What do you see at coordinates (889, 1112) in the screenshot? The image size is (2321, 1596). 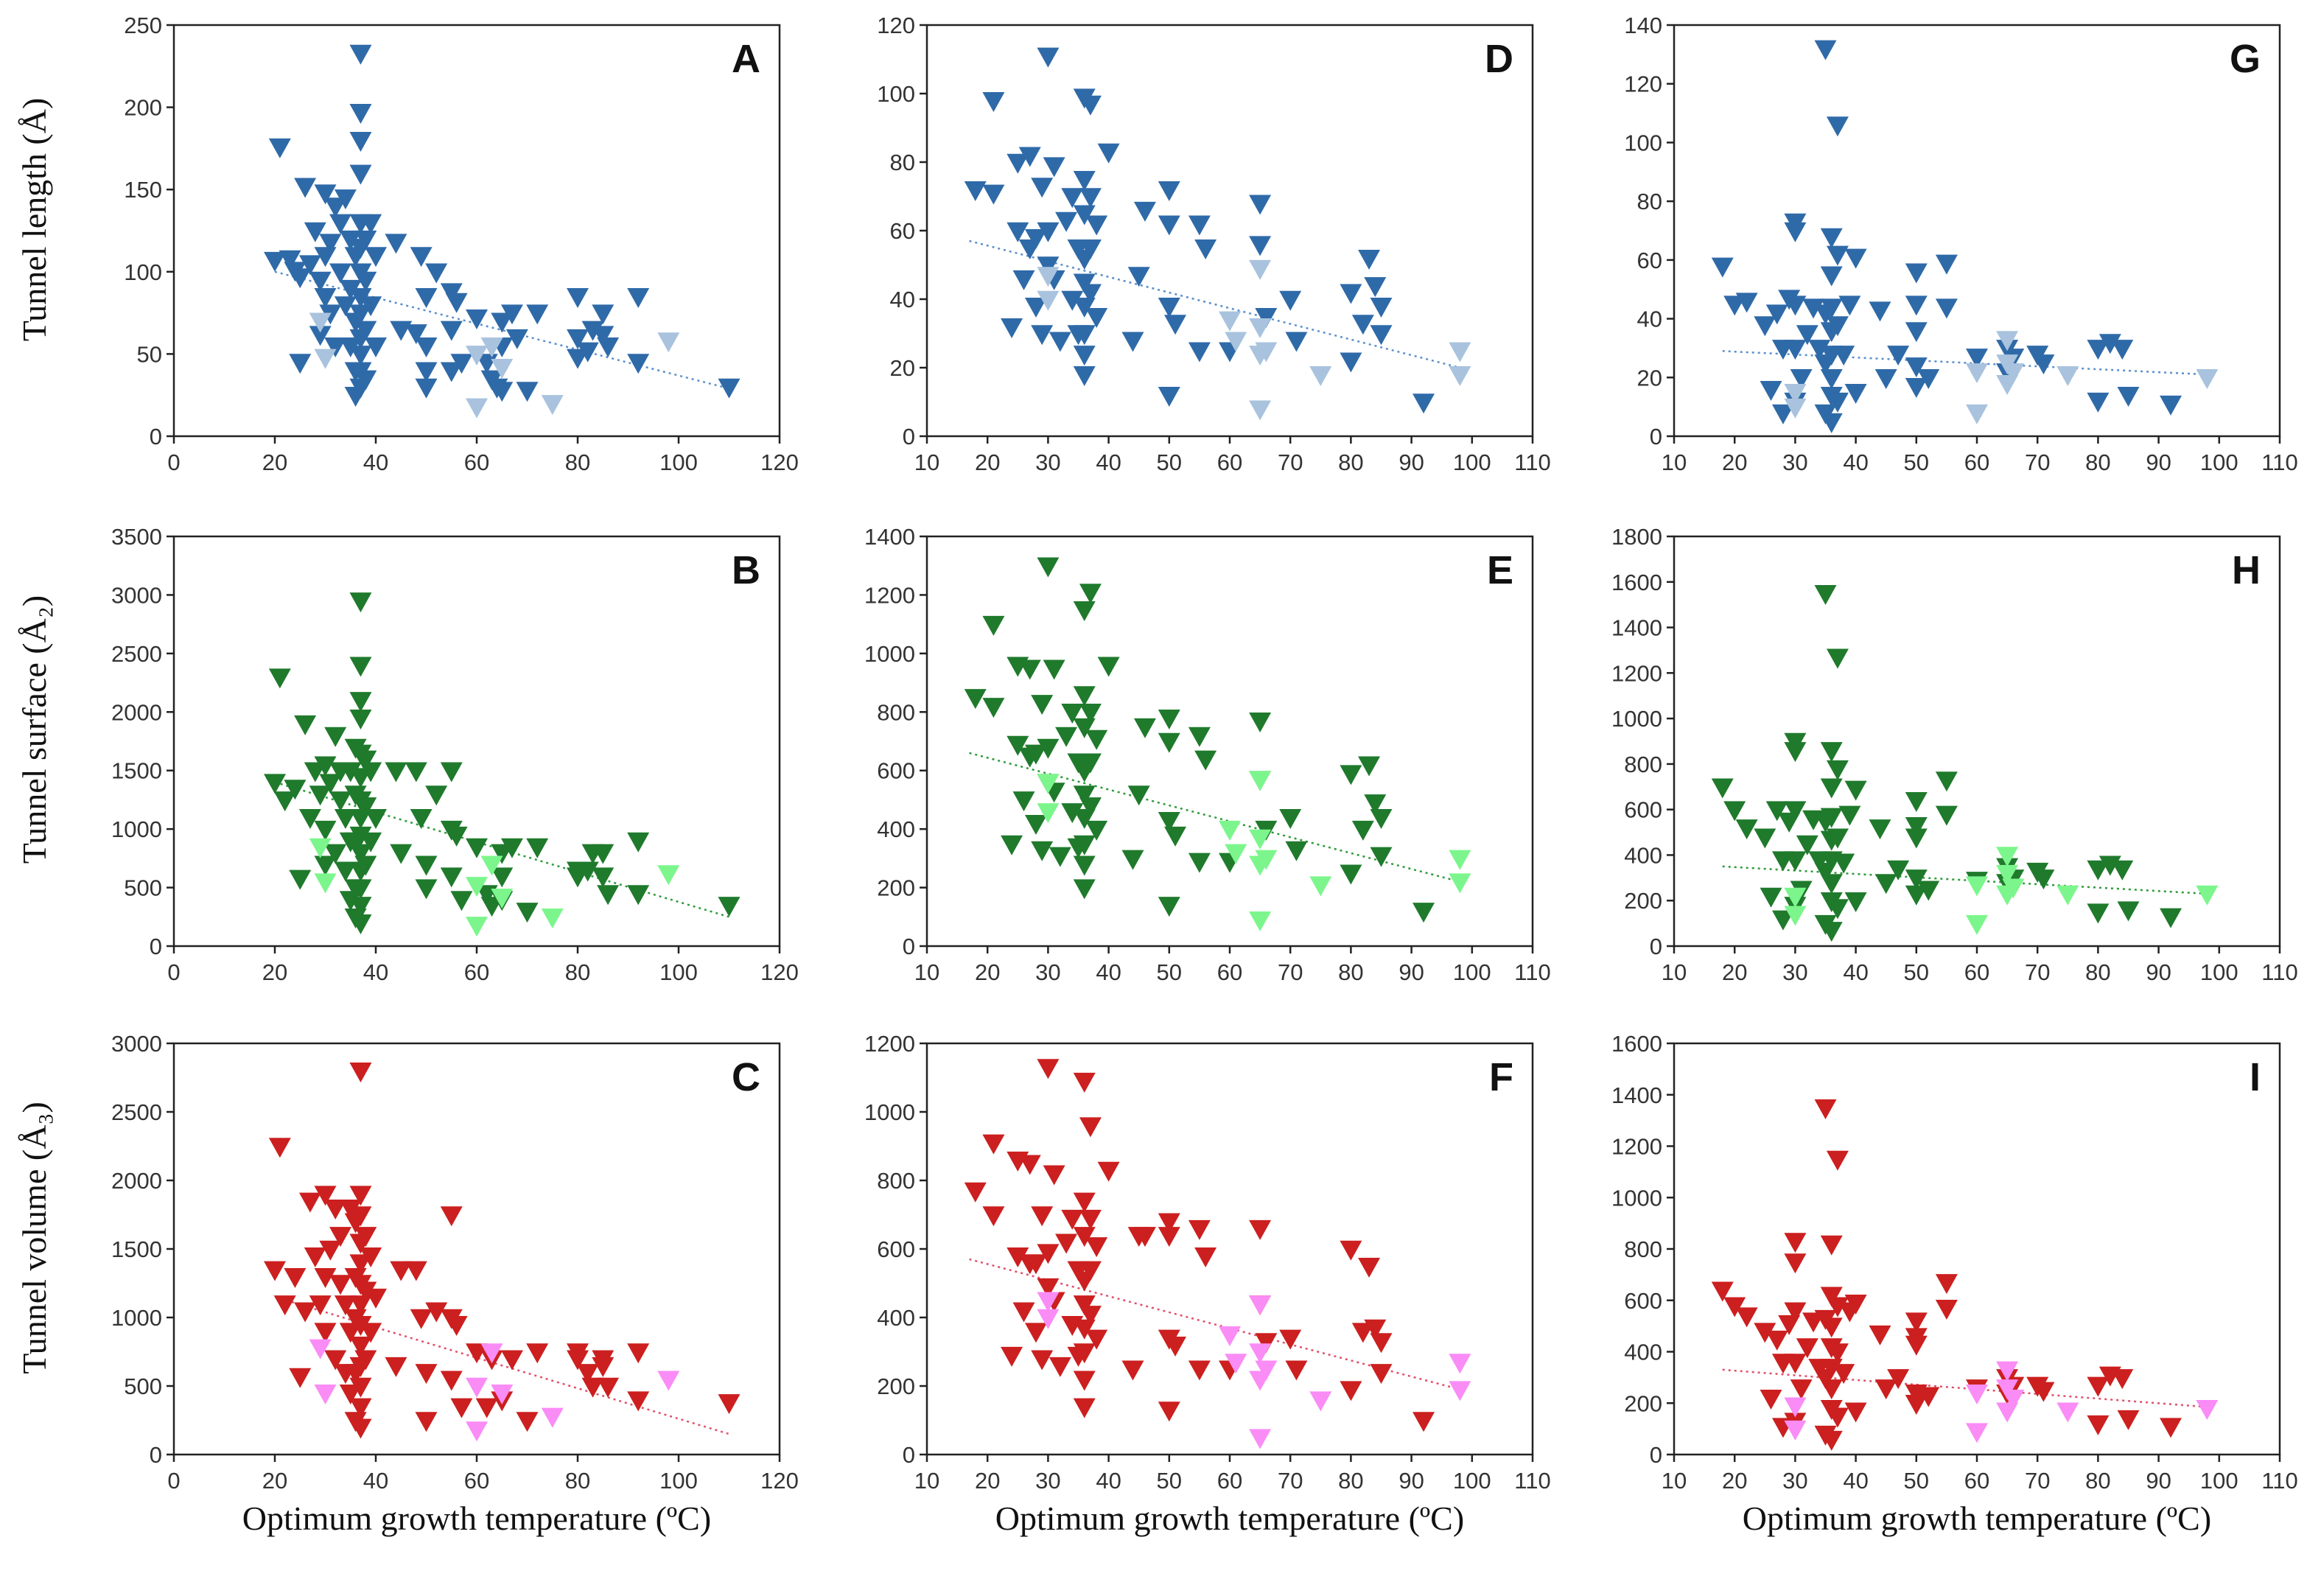 I see `y-tick-label: 1000` at bounding box center [889, 1112].